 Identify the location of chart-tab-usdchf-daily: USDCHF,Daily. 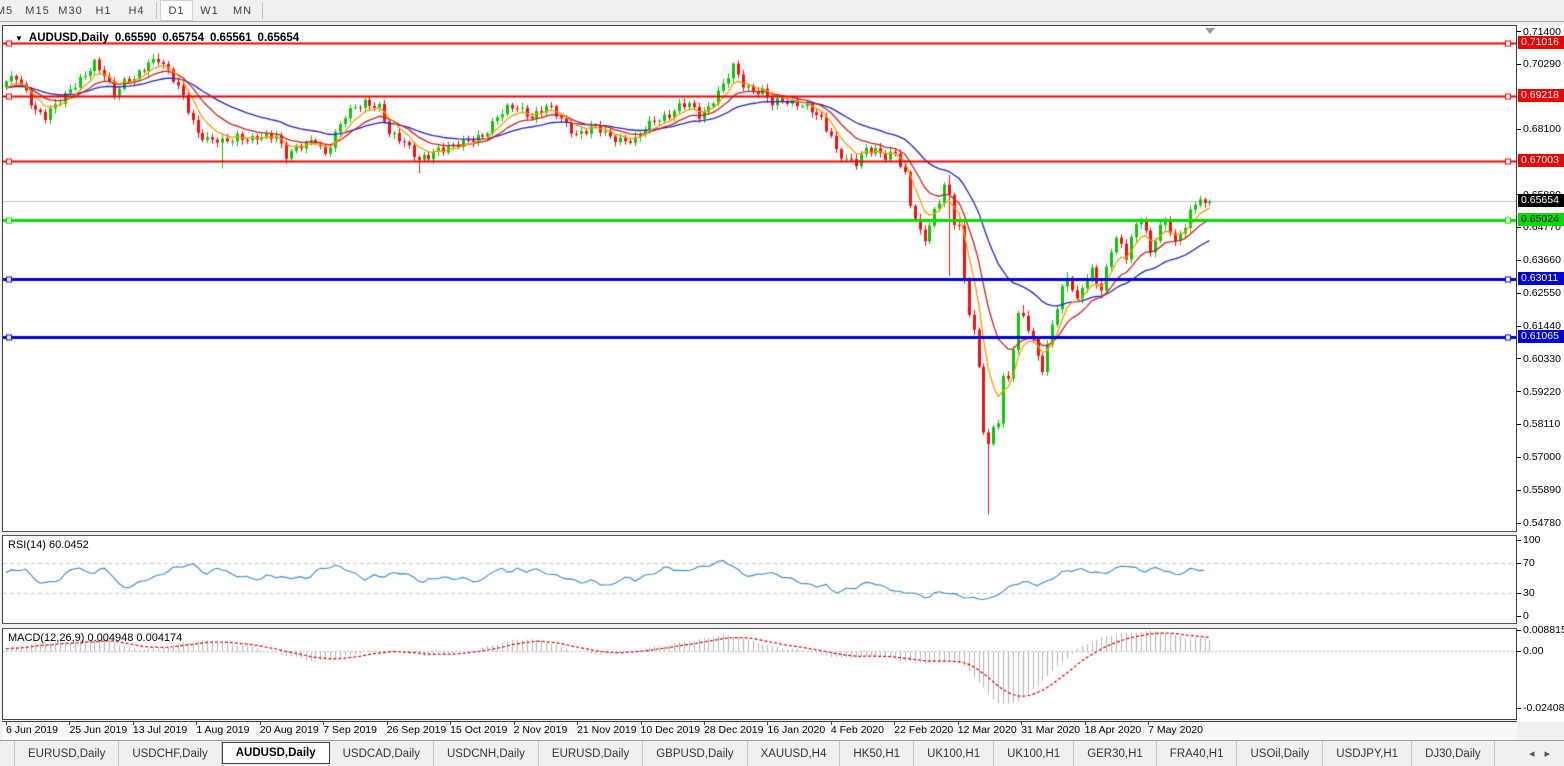
(170, 753).